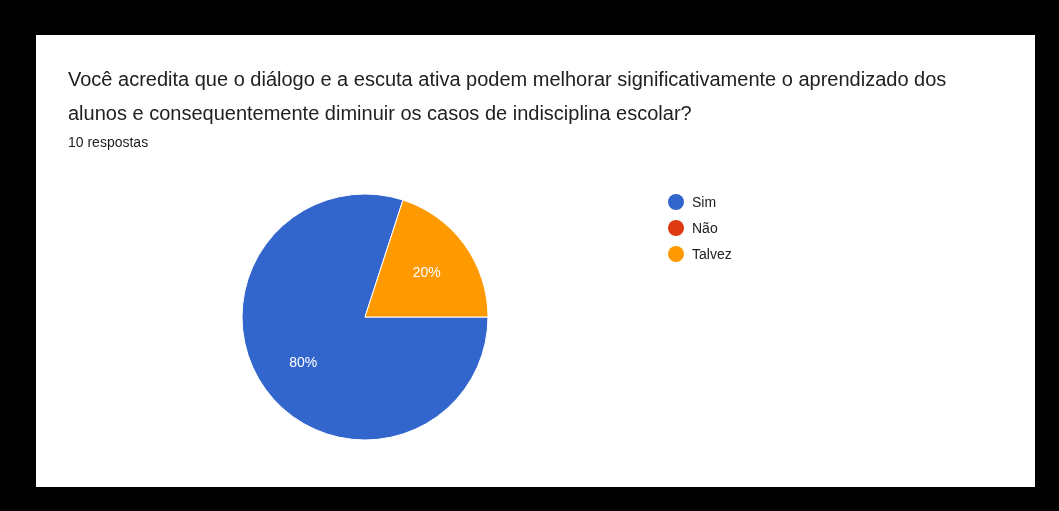 This screenshot has width=1059, height=511. What do you see at coordinates (507, 96) in the screenshot?
I see `chart-title: Você acredita que o diálogo e a escuta ativa podem melhorar significativamente o aprendizado dos alunos e consequentemente diminuir os casos de indisciplina escolar?` at bounding box center [507, 96].